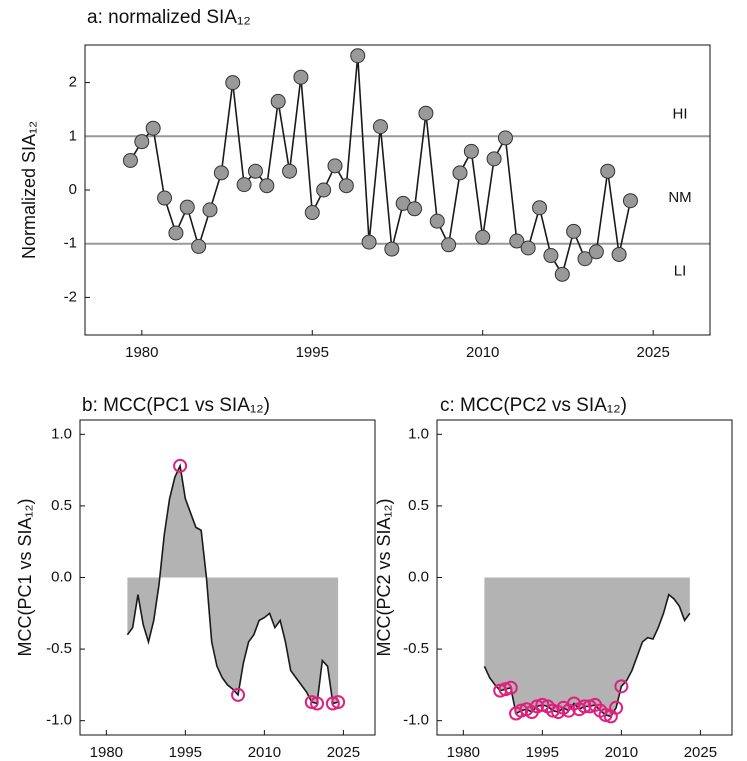 This screenshot has height=761, width=747. Describe the element at coordinates (169, 17) in the screenshot. I see `chart-title: a: normalized SIA₁₂` at that location.